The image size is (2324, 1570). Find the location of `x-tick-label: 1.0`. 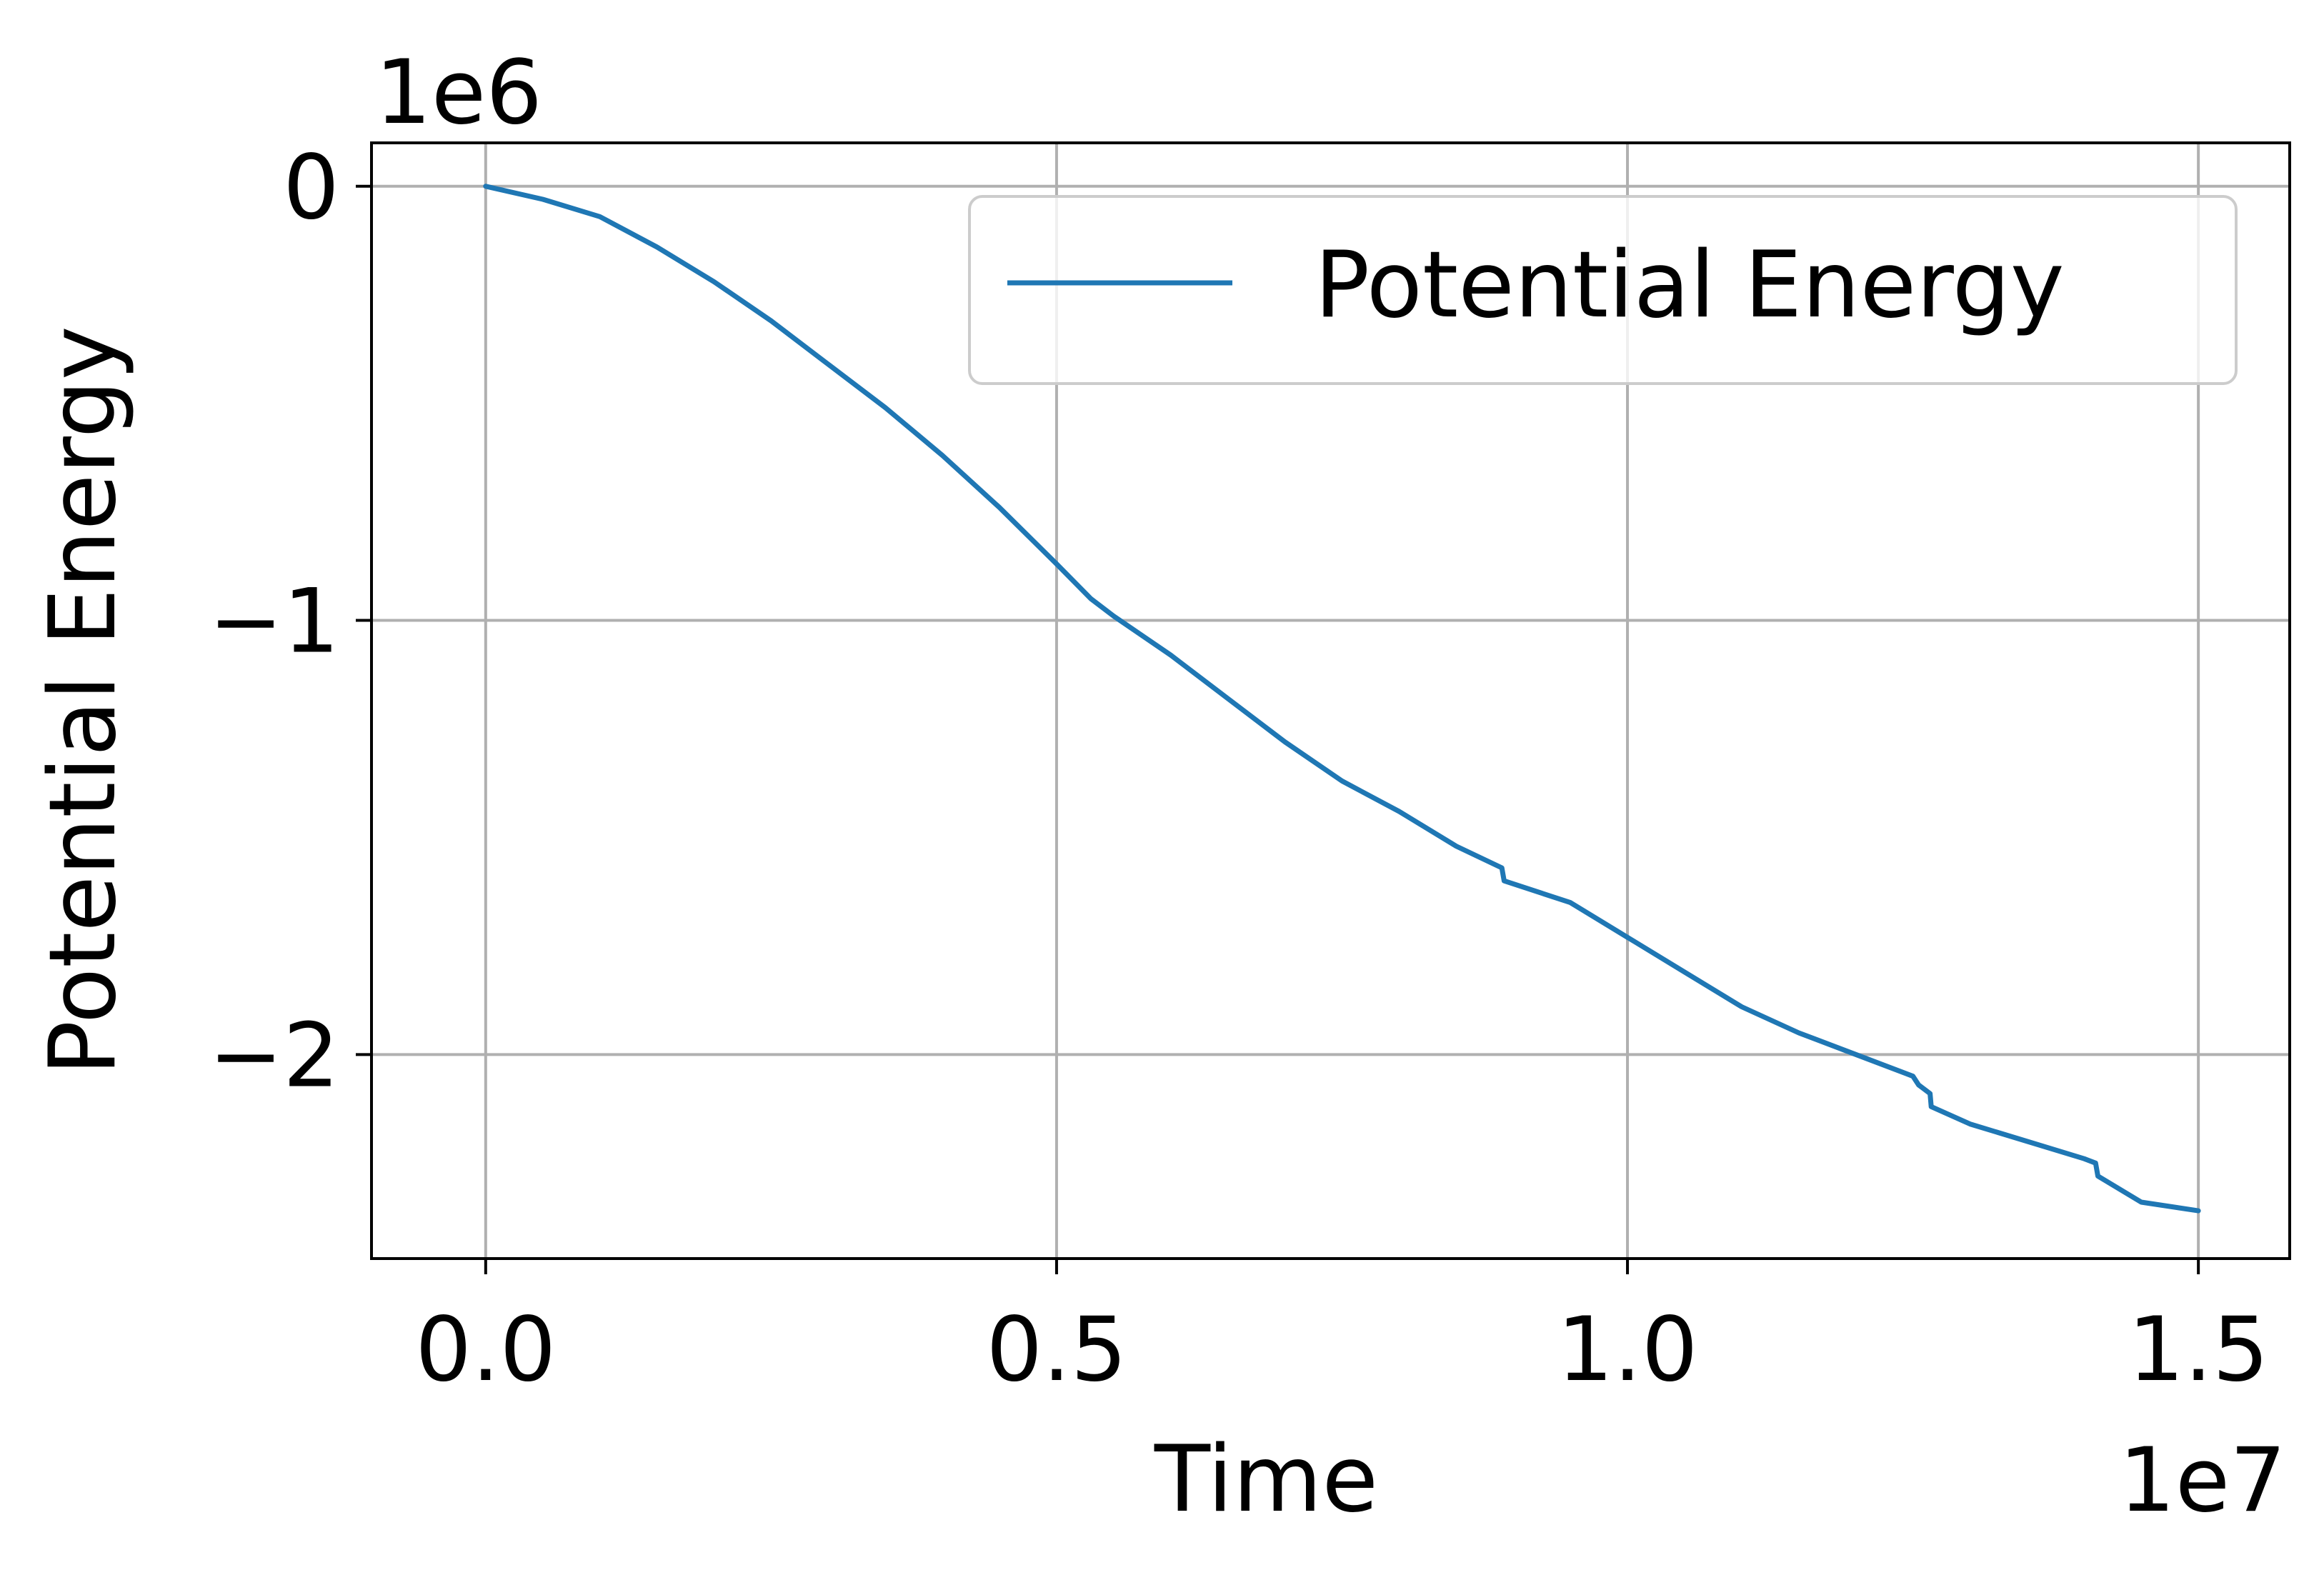

x-tick-label: 1.0 is located at coordinates (1627, 1350).